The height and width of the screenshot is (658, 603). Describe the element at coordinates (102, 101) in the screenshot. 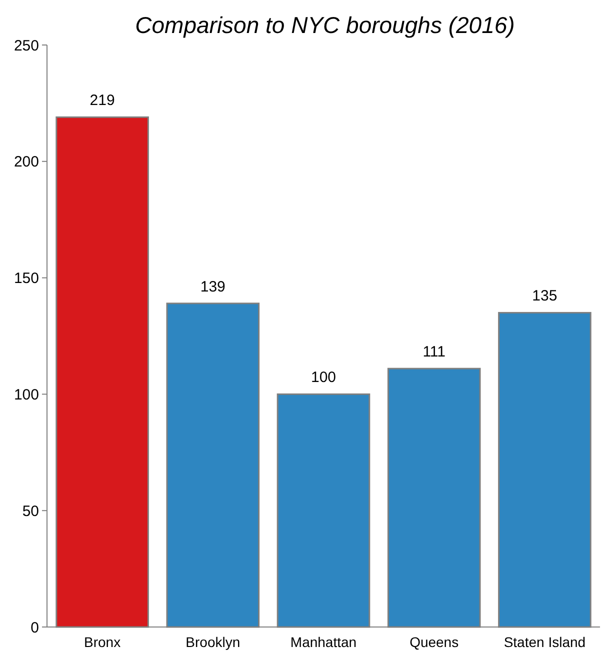

I see `data-label: 219` at that location.